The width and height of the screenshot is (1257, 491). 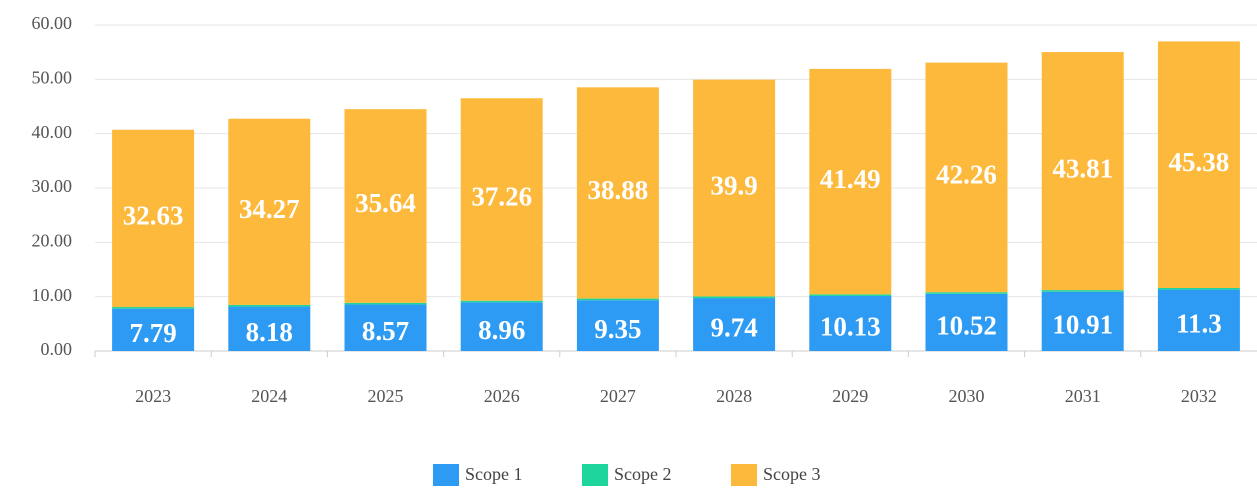 I want to click on y-tick-label: 60.00, so click(x=52, y=23).